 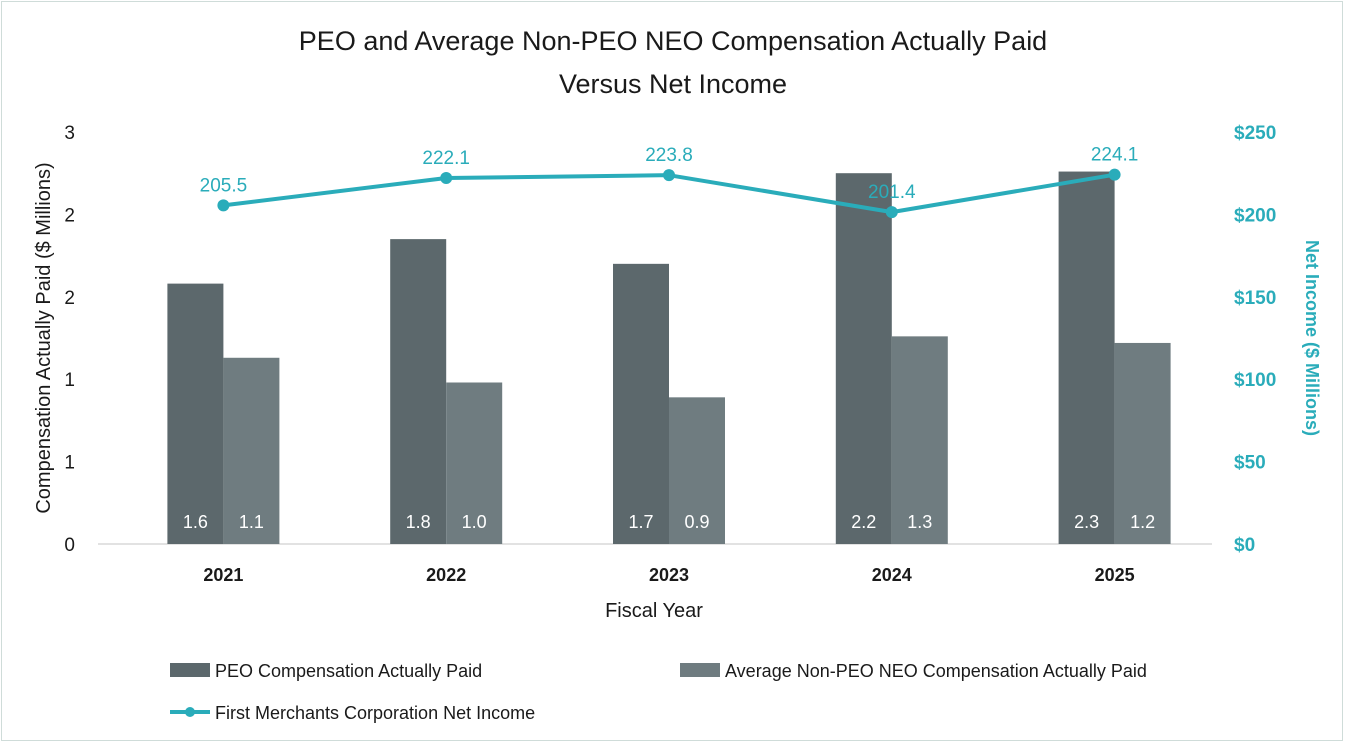 I want to click on legend-label-0: PEO Compensation Actually Paid, so click(x=348, y=671).